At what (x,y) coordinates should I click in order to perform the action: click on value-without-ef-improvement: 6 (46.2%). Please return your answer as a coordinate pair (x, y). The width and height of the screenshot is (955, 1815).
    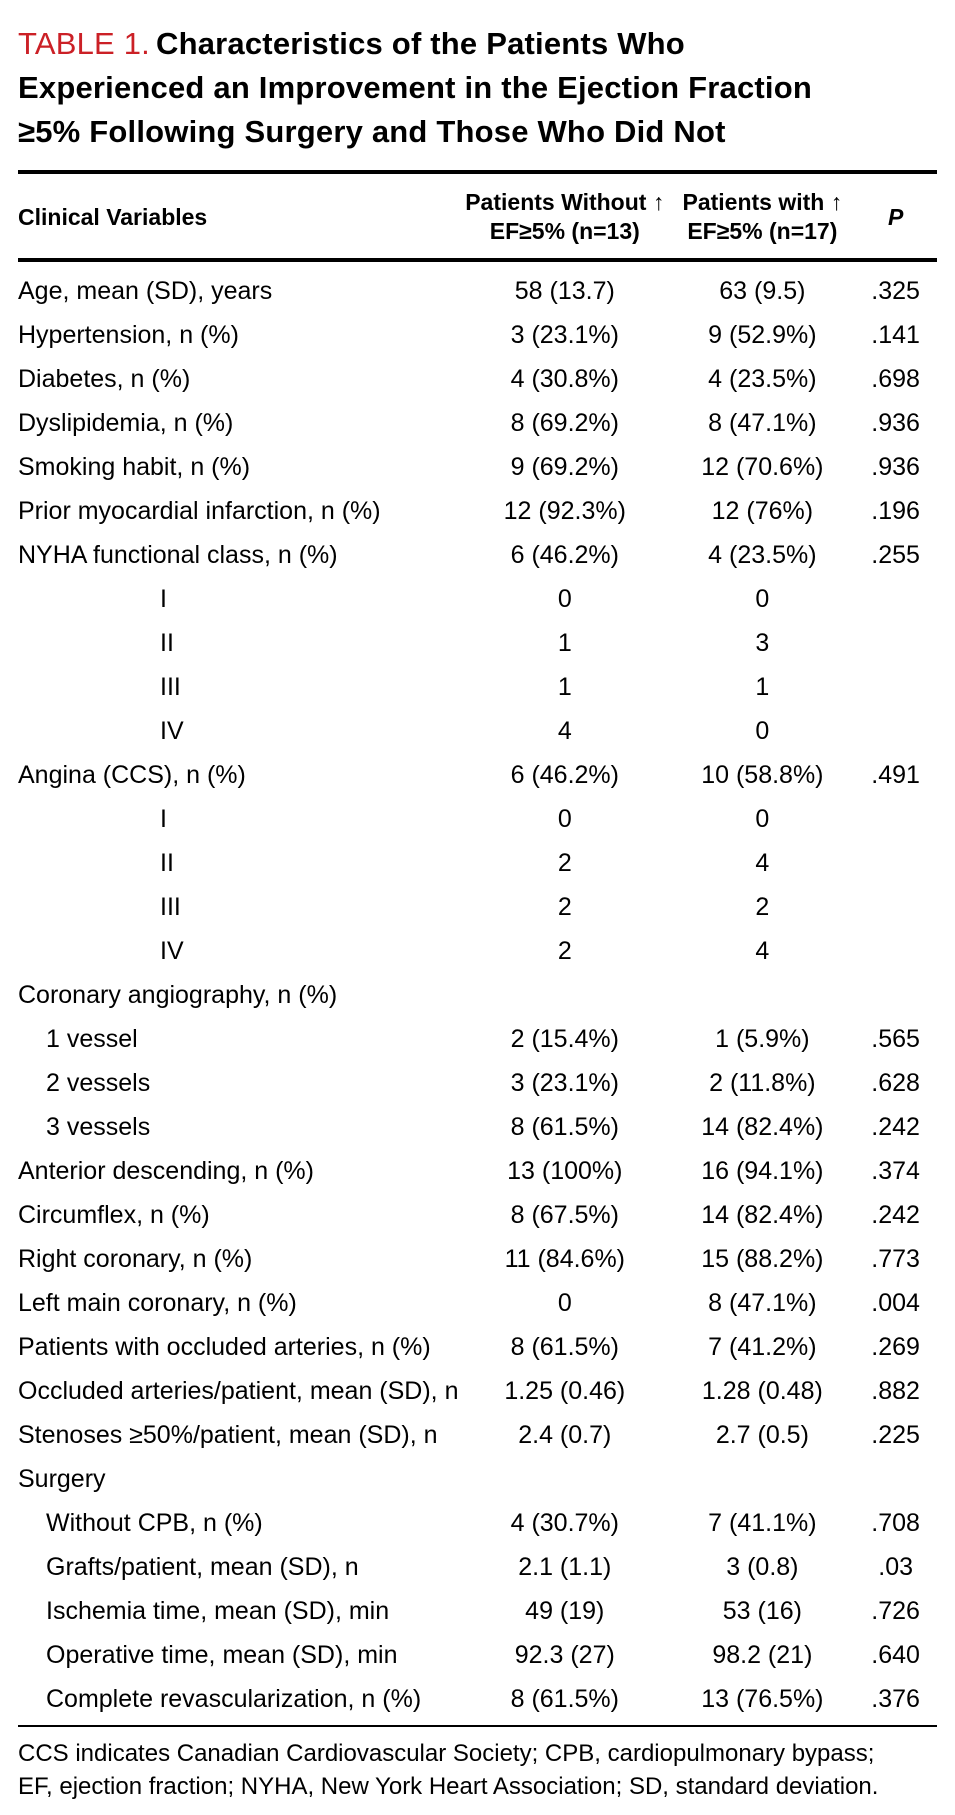
    Looking at the image, I should click on (564, 555).